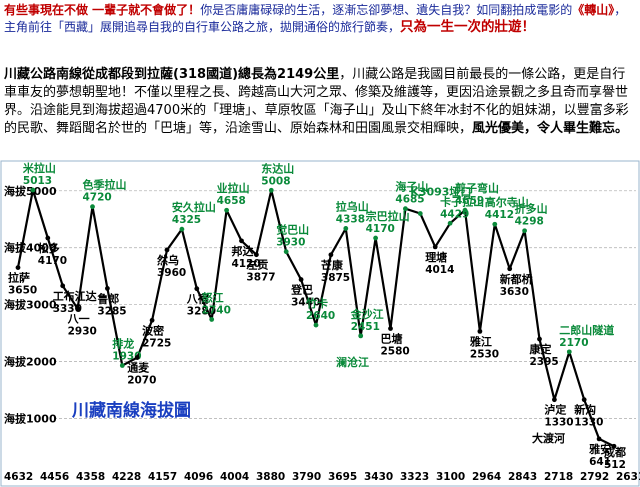  What do you see at coordinates (201, 312) in the screenshot?
I see `point-value: 3280` at bounding box center [201, 312].